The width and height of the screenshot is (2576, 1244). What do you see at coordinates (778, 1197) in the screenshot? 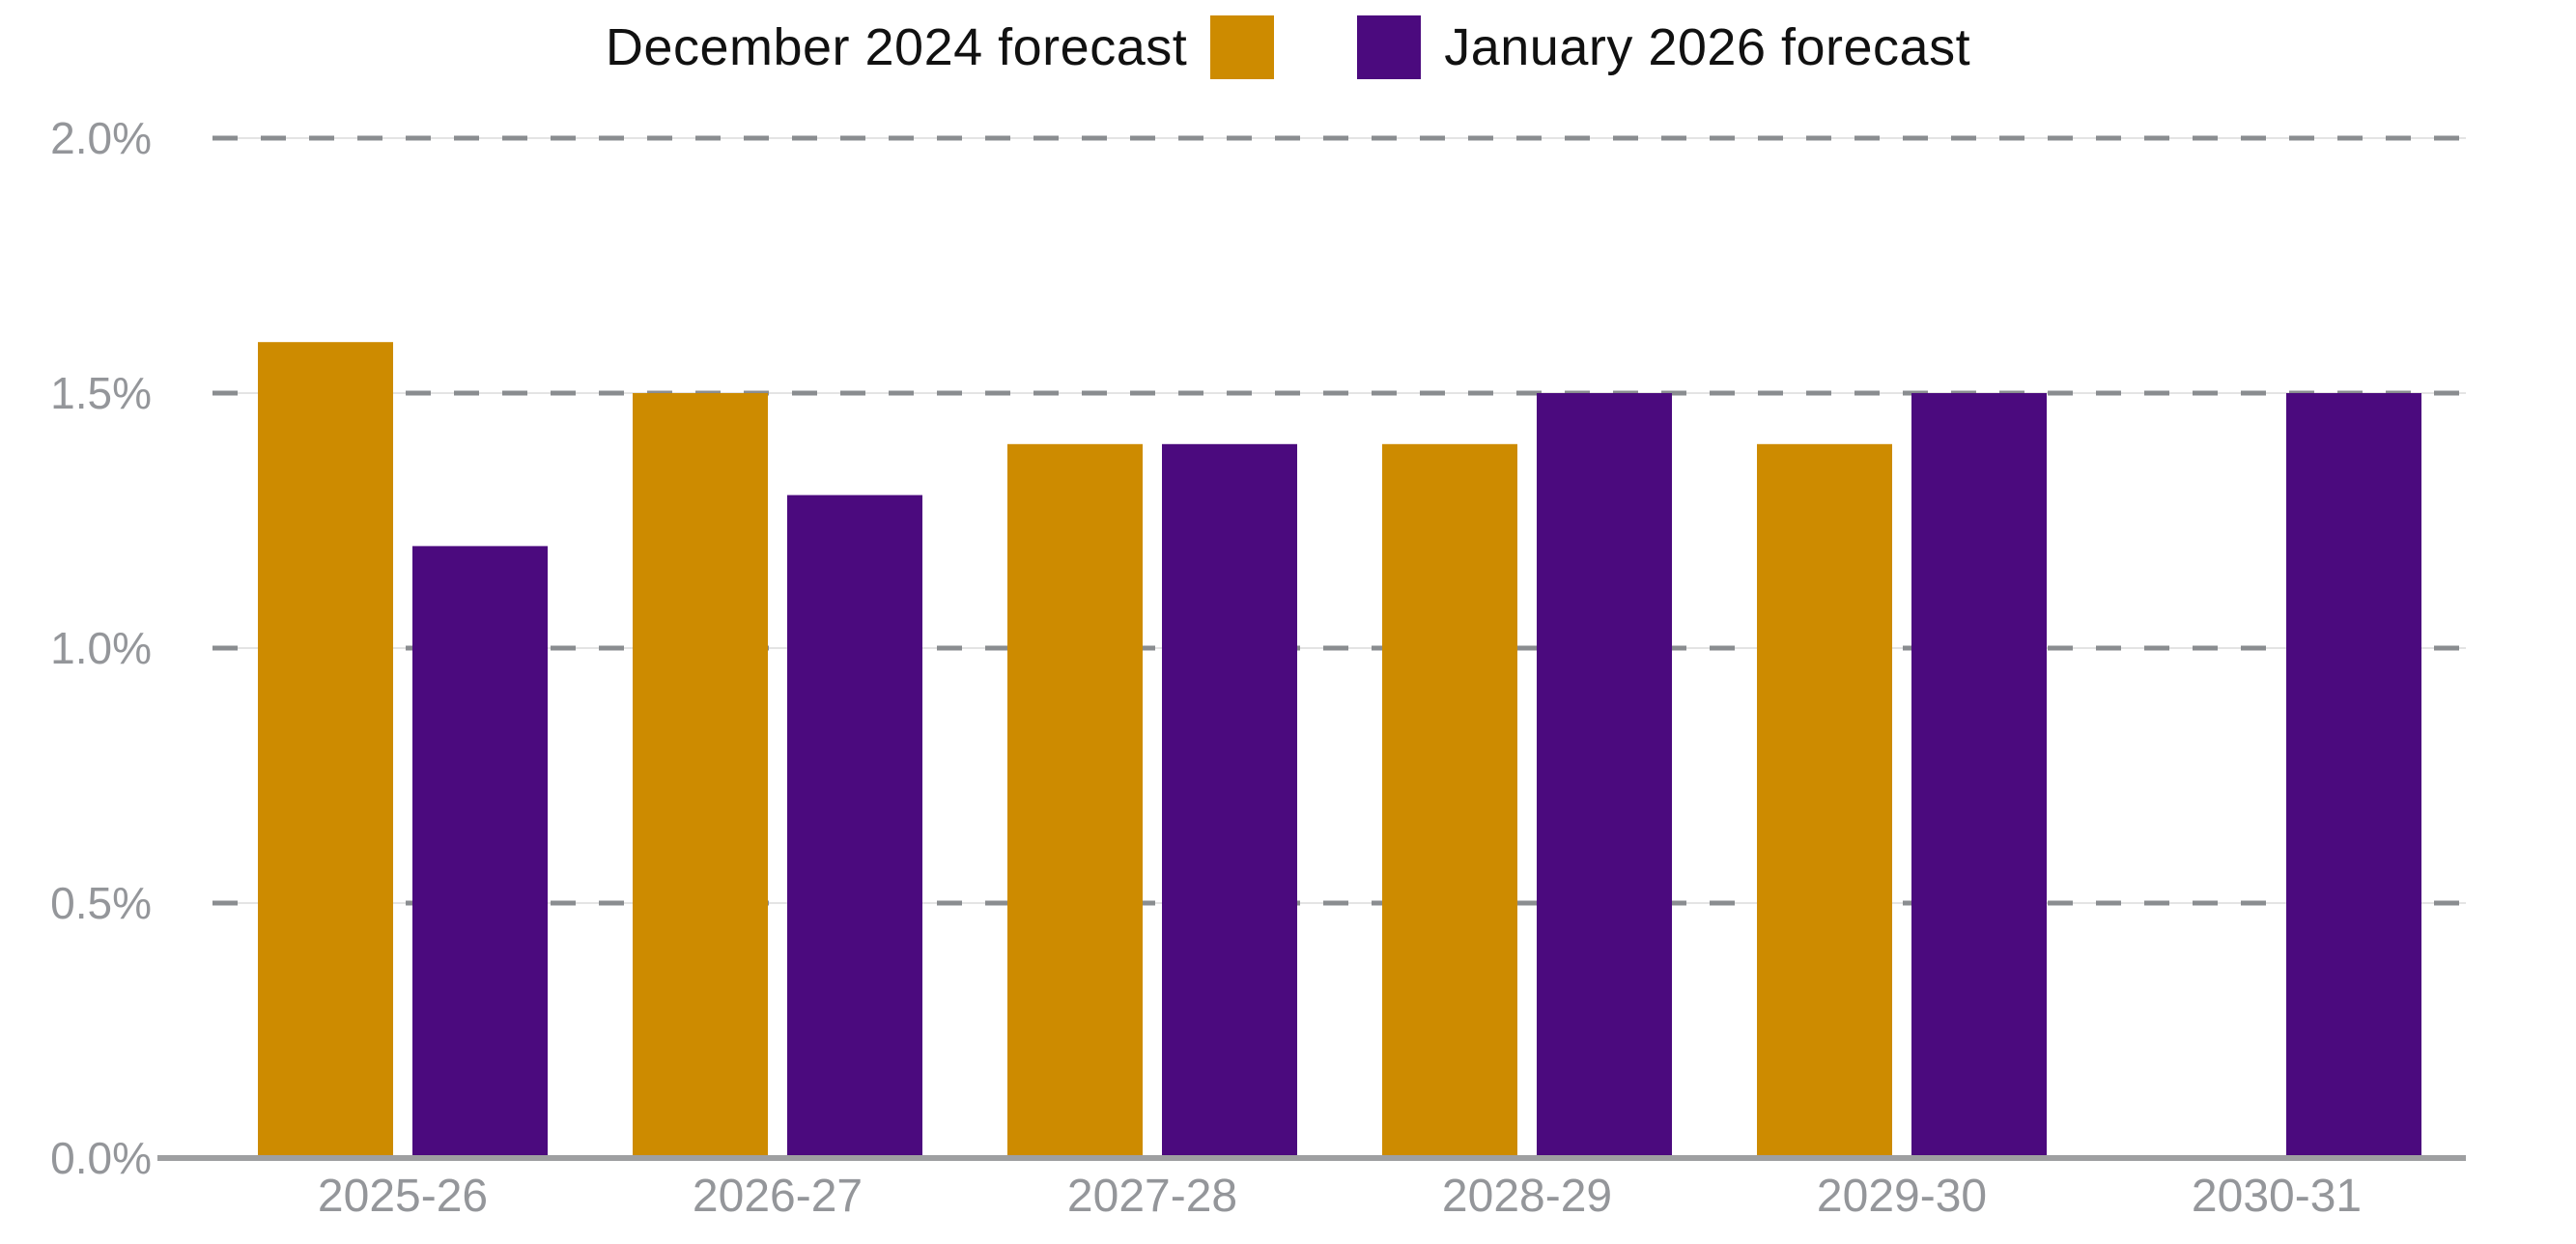
I see `x-tick-label-2026-27: 2026-27` at bounding box center [778, 1197].